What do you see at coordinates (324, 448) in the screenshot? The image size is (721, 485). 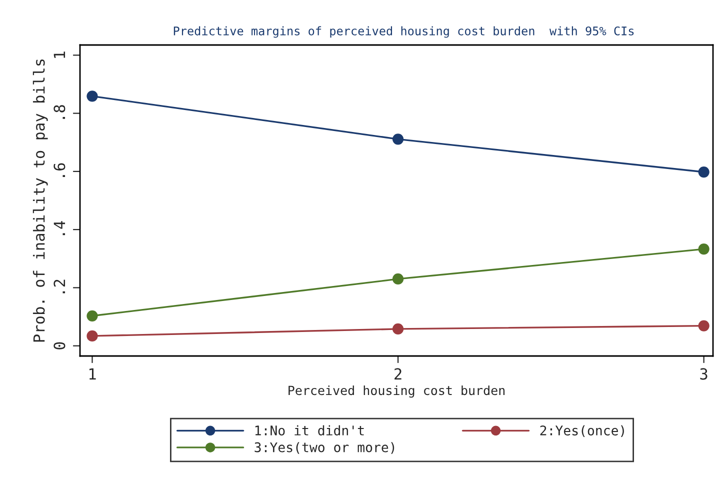 I see `legend-label: 3:Yes(two or more)` at bounding box center [324, 448].